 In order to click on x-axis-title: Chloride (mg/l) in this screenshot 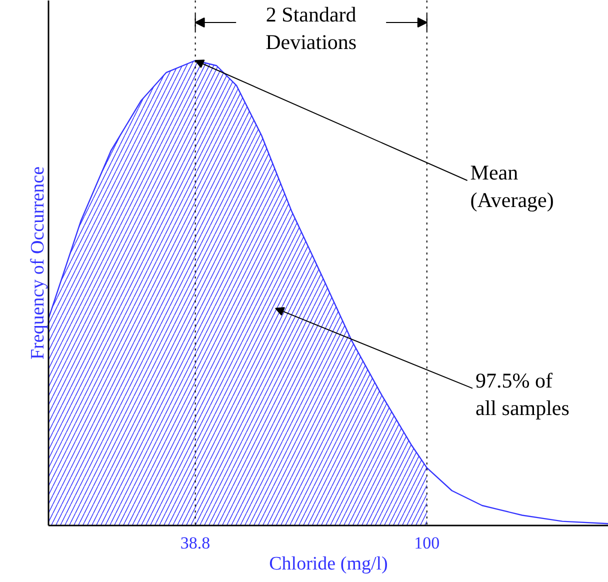, I will do `click(328, 564)`.